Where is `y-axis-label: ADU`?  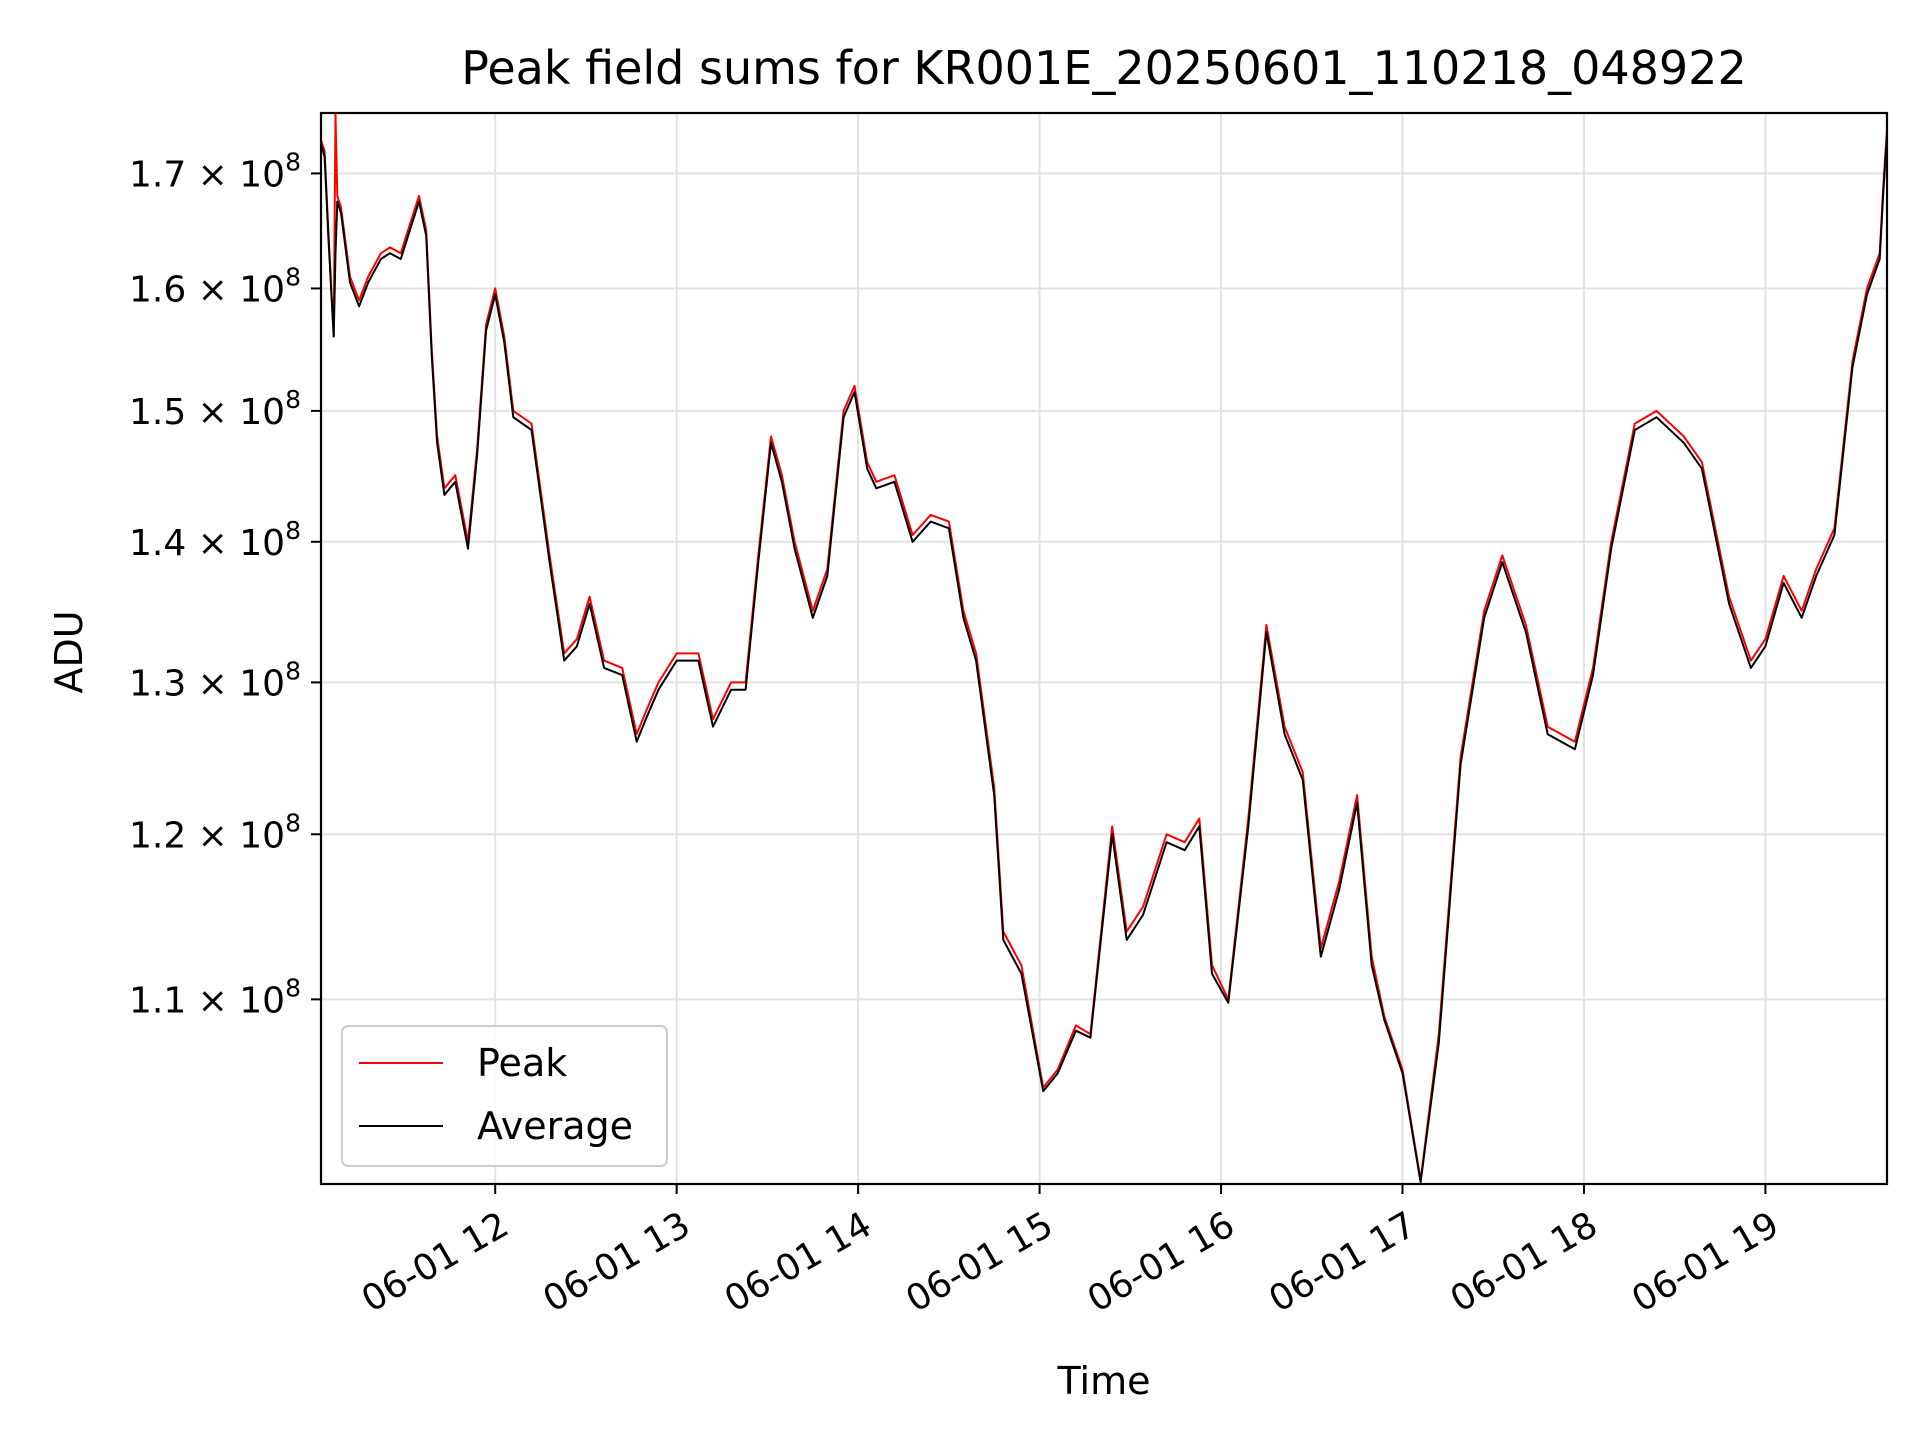
y-axis-label: ADU is located at coordinates (69, 651).